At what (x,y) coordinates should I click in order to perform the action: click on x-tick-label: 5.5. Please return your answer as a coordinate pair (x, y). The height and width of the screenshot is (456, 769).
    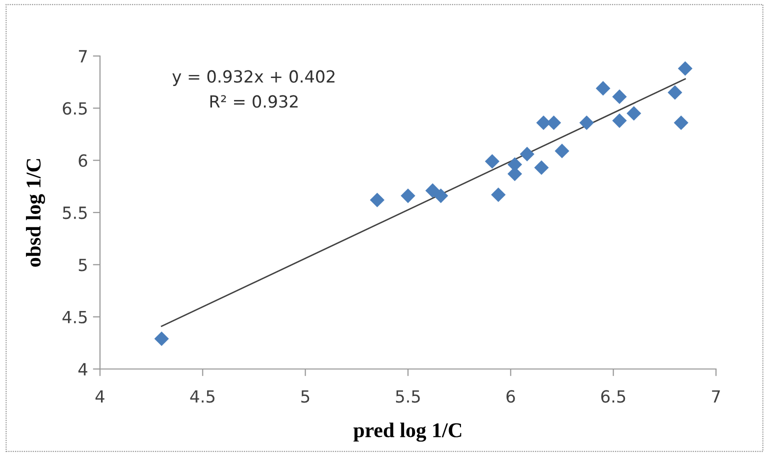
    Looking at the image, I should click on (408, 396).